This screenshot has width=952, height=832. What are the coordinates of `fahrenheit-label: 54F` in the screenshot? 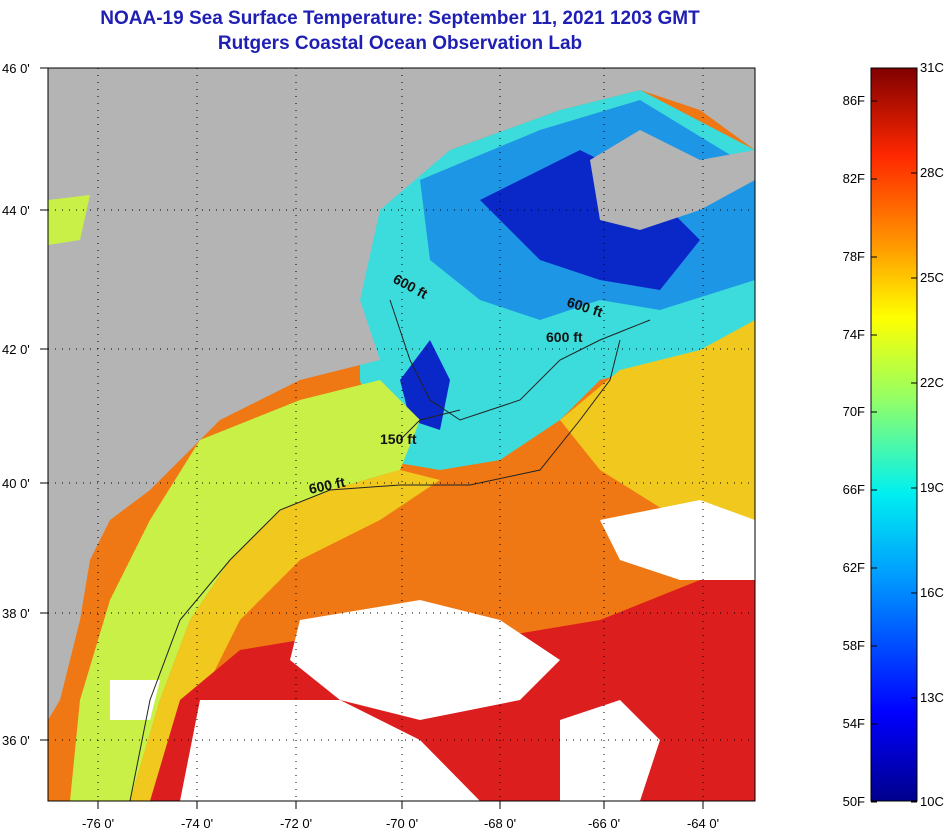 It's located at (854, 723).